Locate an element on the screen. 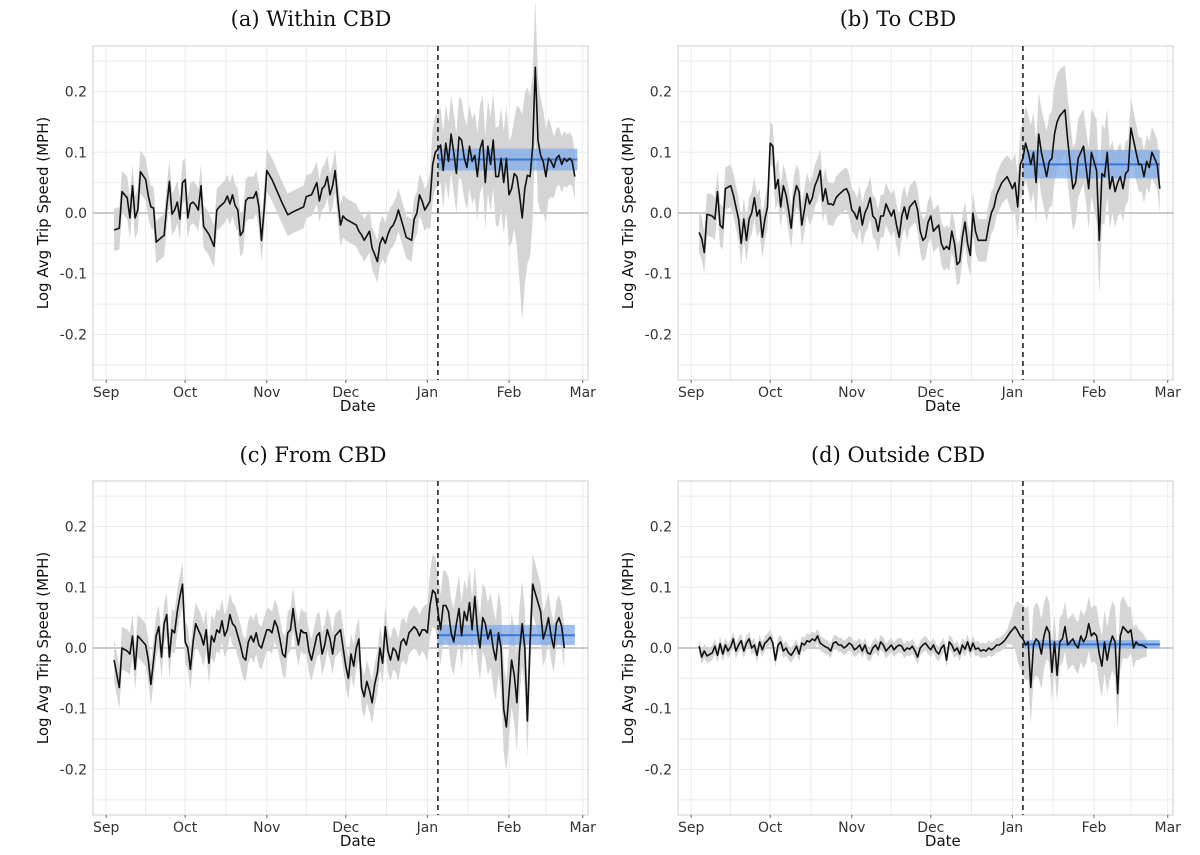 The image size is (1200, 855). panel-title: (a) Within CBD is located at coordinates (311, 19).